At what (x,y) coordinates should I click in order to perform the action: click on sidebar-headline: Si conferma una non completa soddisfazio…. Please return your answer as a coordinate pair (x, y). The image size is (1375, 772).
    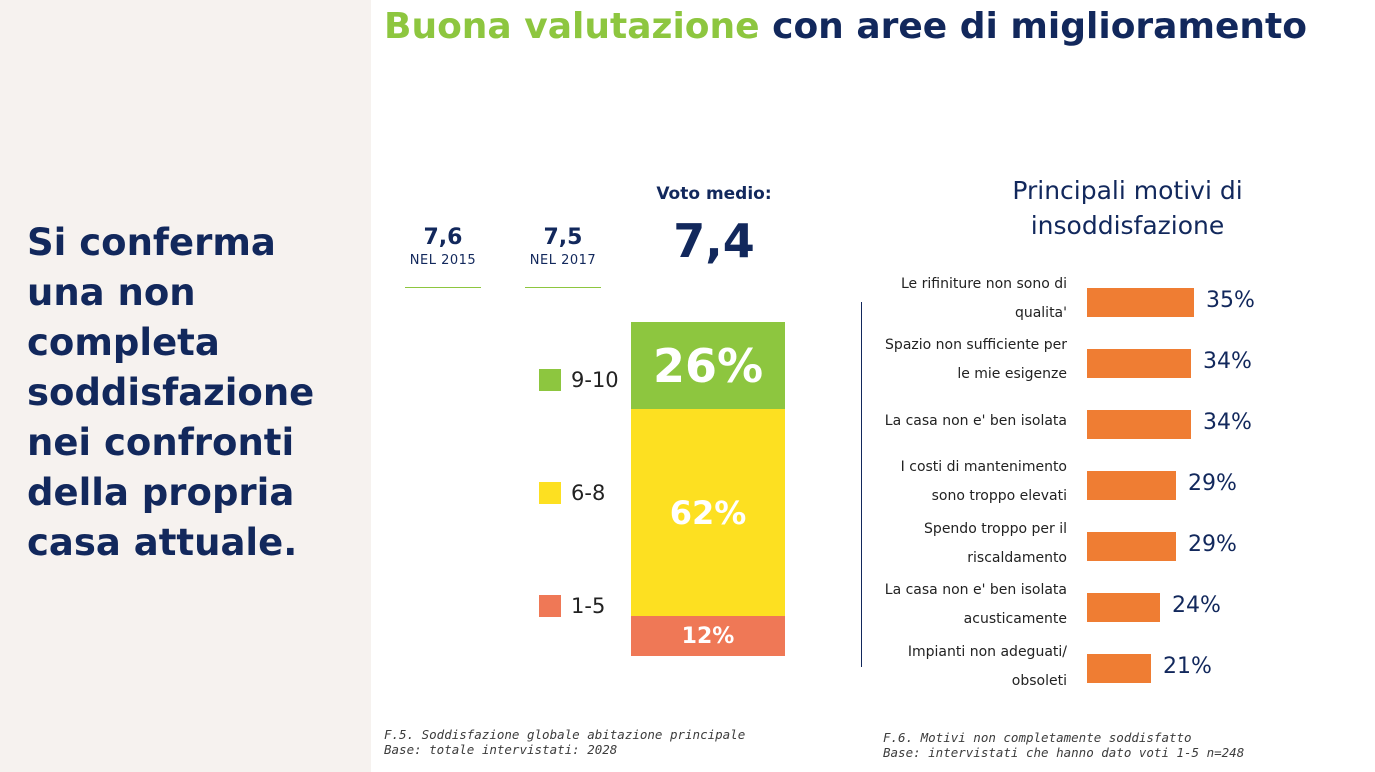
    Looking at the image, I should click on (171, 392).